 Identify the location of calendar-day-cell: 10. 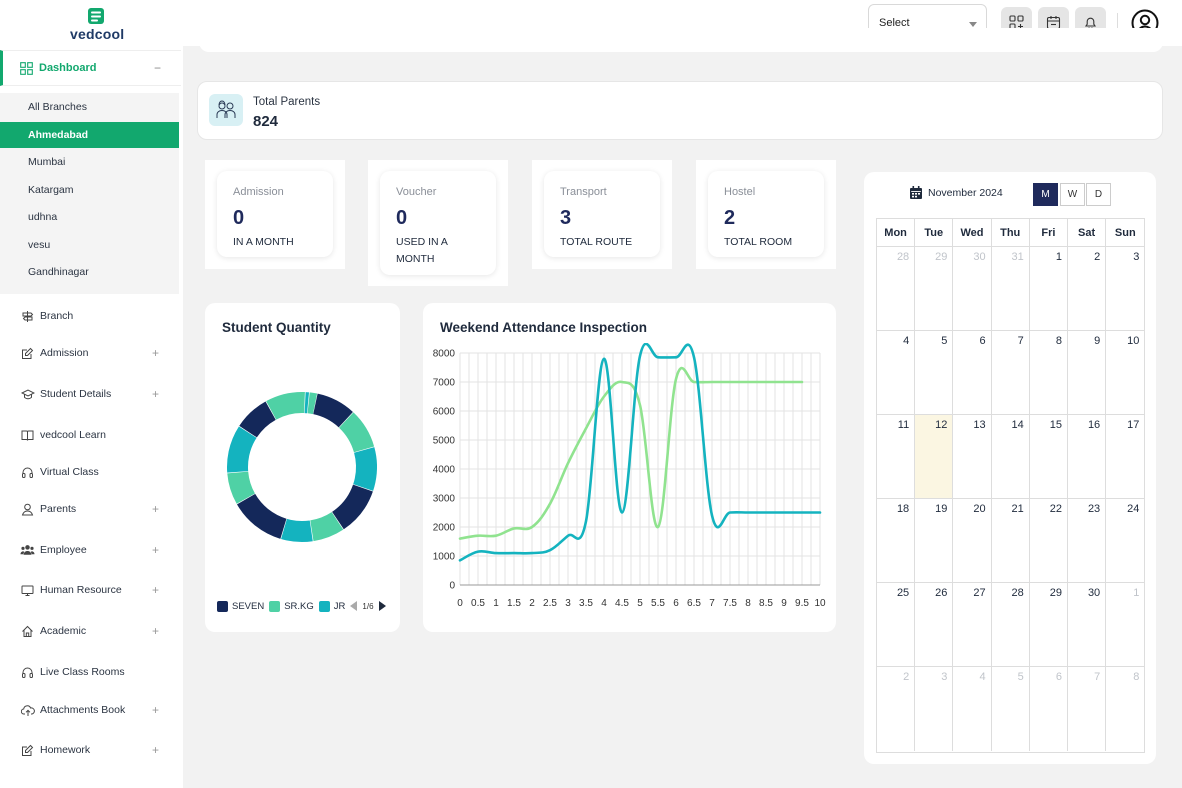
(1125, 373).